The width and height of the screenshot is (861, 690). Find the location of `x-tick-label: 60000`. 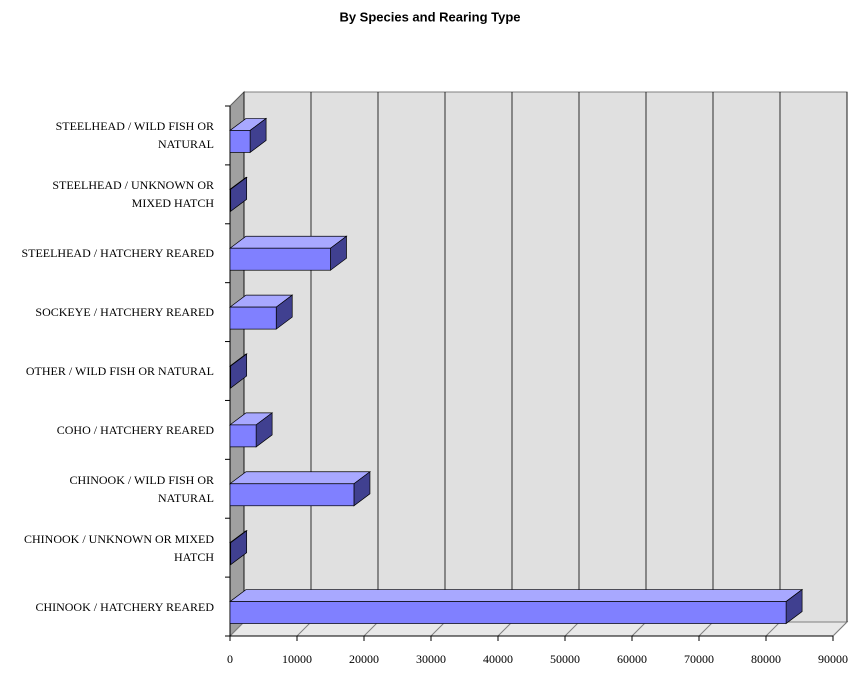

x-tick-label: 60000 is located at coordinates (632, 659).